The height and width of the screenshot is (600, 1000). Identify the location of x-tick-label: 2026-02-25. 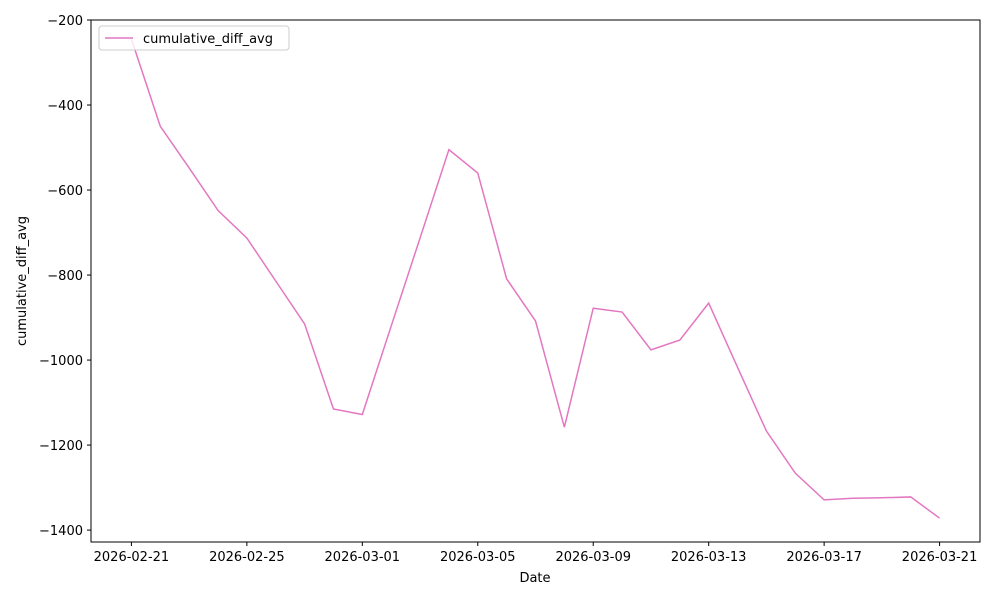
(247, 557).